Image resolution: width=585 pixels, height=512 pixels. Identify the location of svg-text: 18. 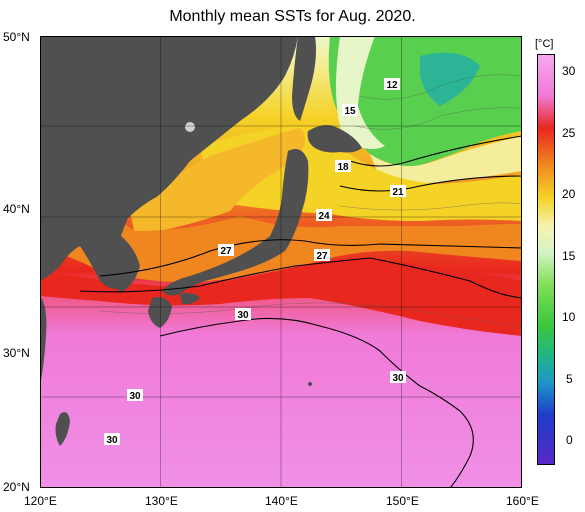
(343, 167).